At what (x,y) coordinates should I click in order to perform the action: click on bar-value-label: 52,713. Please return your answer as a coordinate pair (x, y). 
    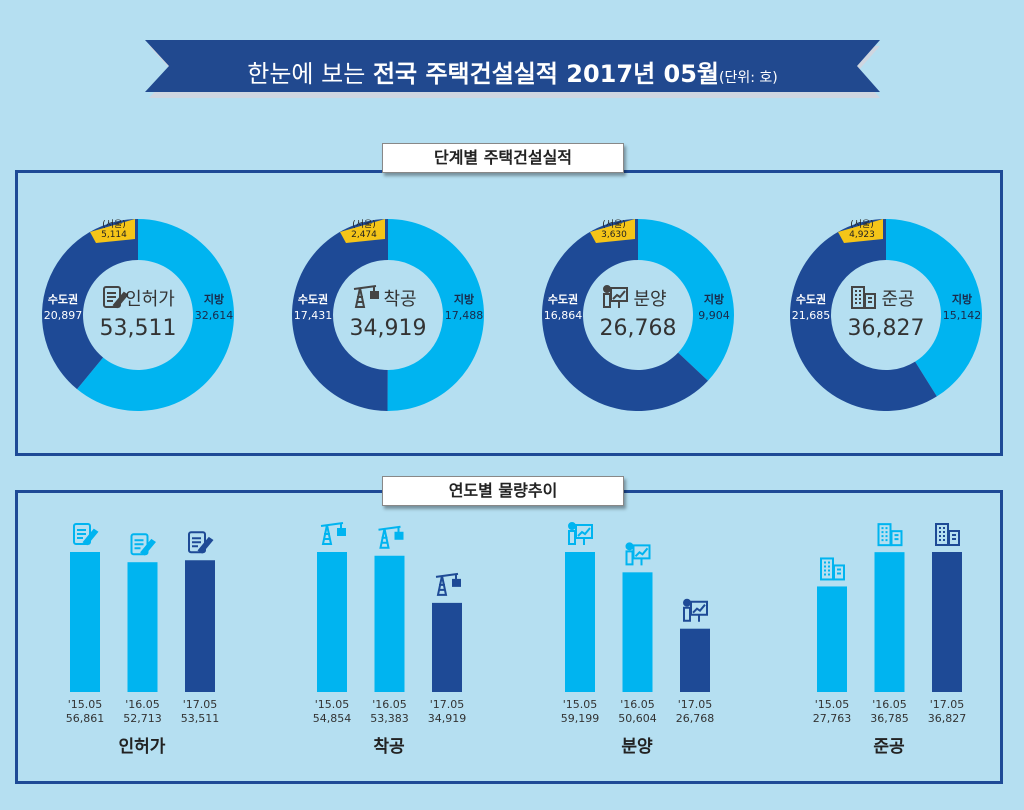
    Looking at the image, I should click on (142, 718).